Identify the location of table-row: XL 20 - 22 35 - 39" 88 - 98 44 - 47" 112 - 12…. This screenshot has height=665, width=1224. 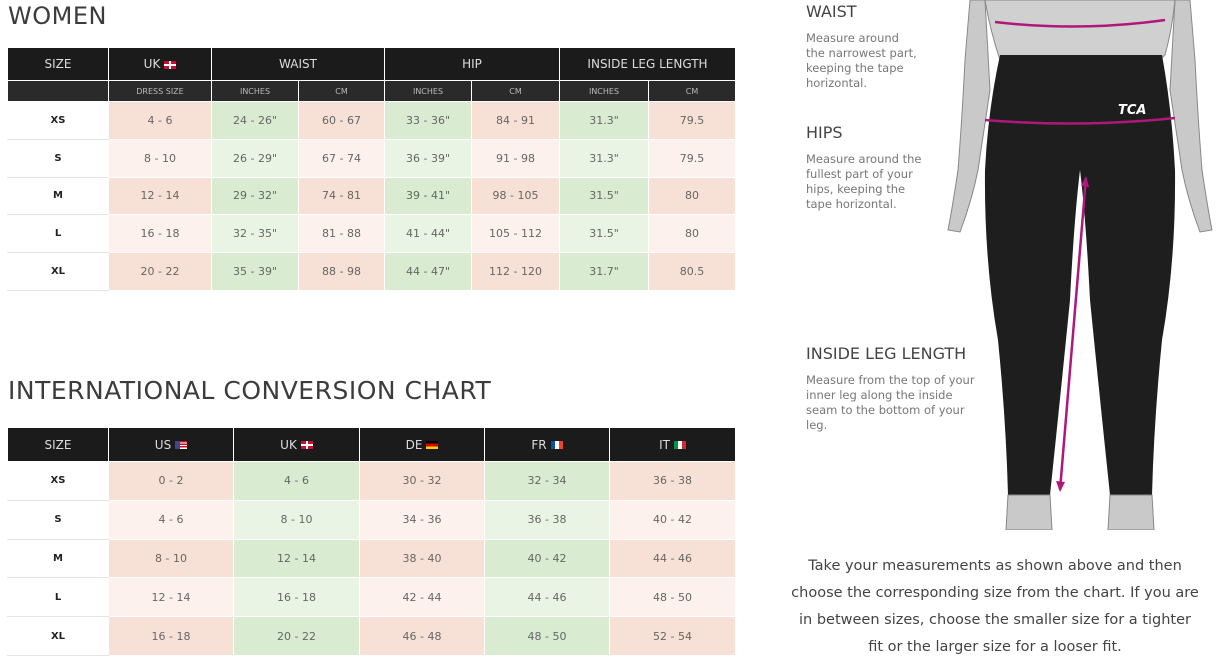
(372, 271).